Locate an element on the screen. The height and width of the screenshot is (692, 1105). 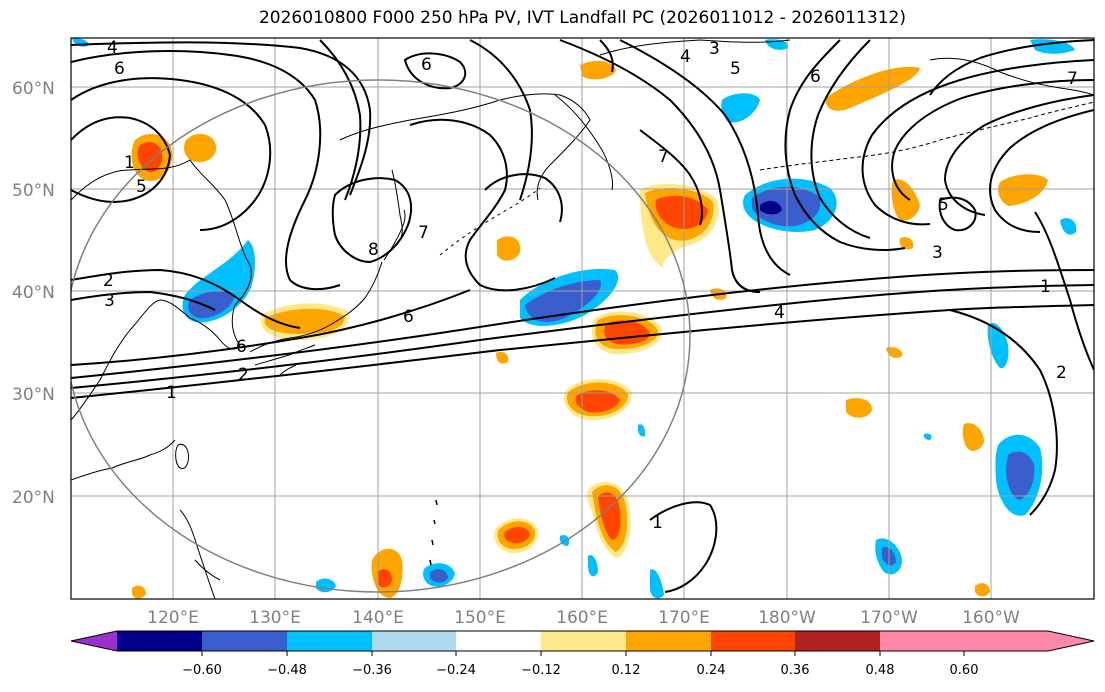
lon-label: 120°E is located at coordinates (173, 618).